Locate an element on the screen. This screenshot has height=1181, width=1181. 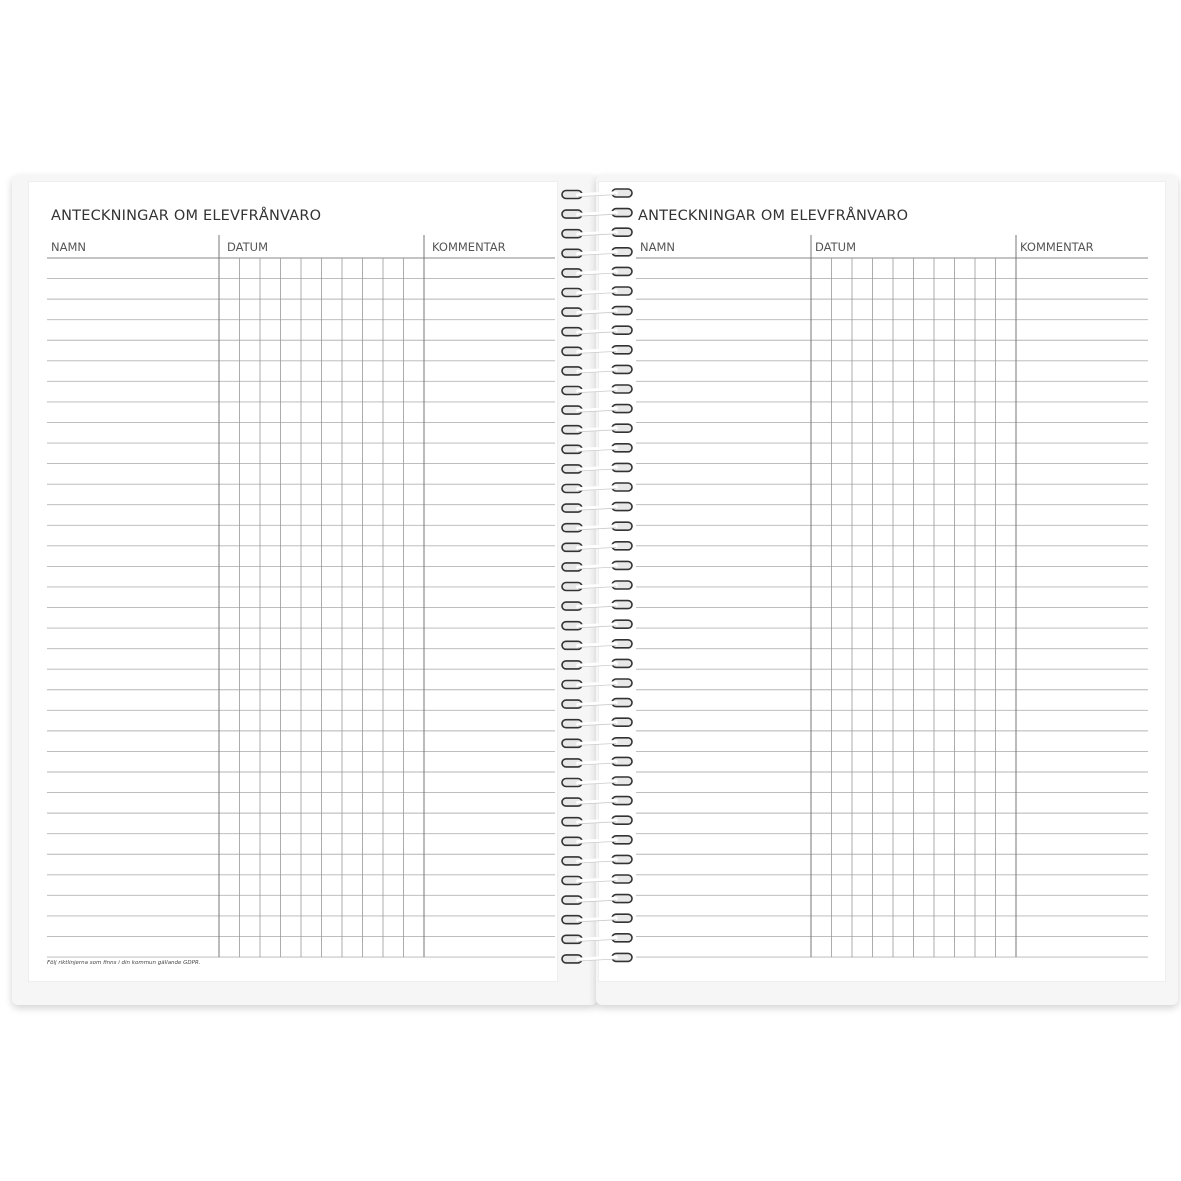
right-header-name: NAMN is located at coordinates (657, 247).